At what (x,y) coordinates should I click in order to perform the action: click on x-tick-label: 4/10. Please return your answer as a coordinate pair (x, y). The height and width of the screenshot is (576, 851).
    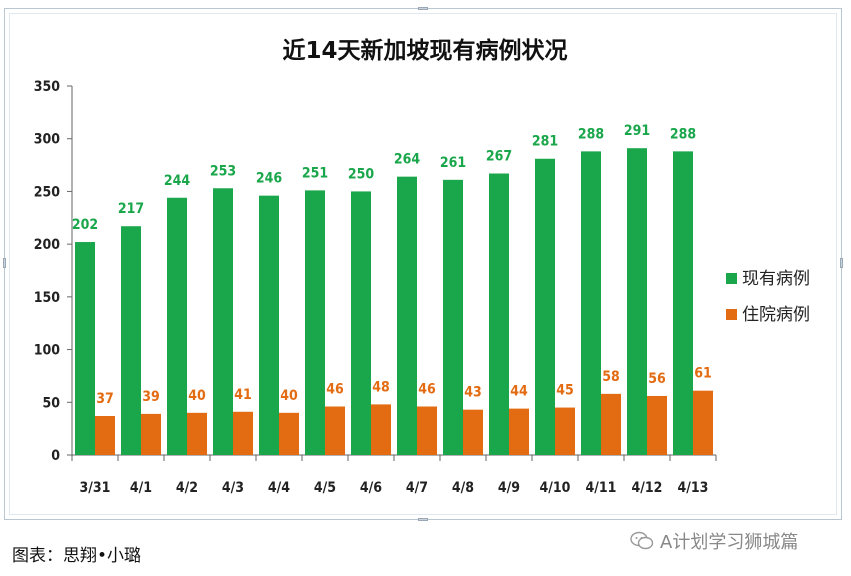
    Looking at the image, I should click on (555, 488).